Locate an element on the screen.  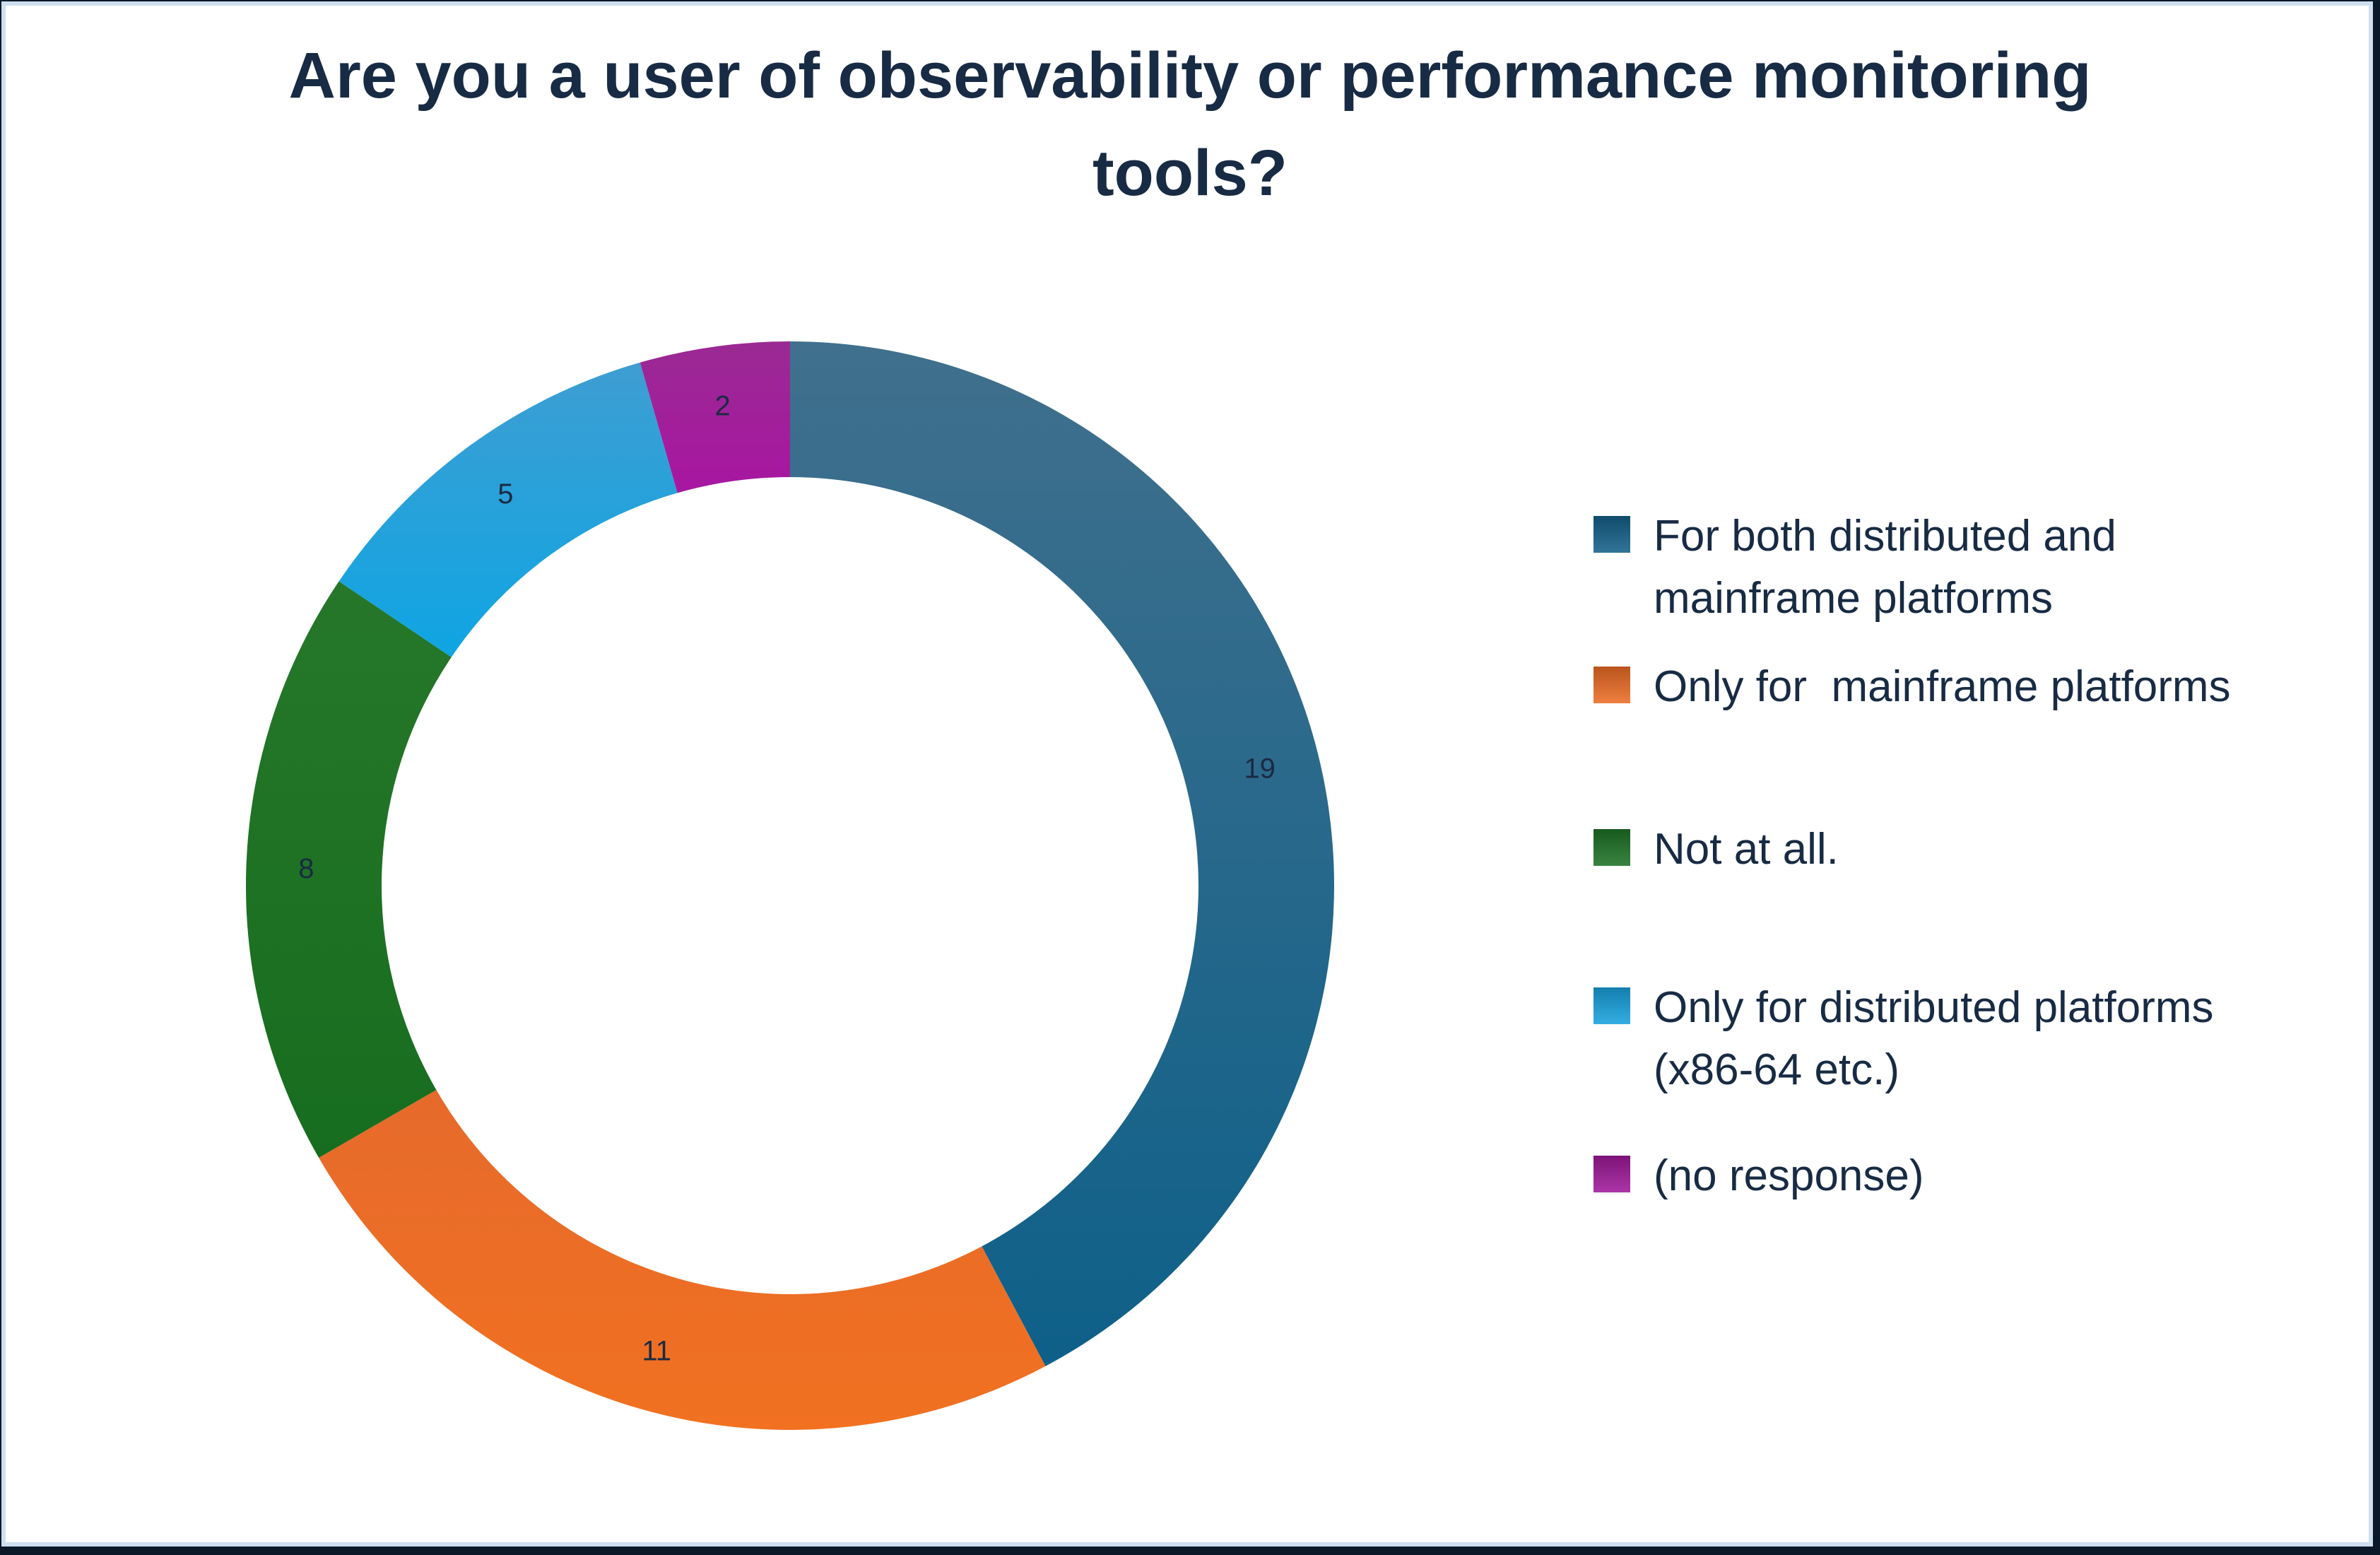
legend-item-2: Not at all. is located at coordinates (1716, 849).